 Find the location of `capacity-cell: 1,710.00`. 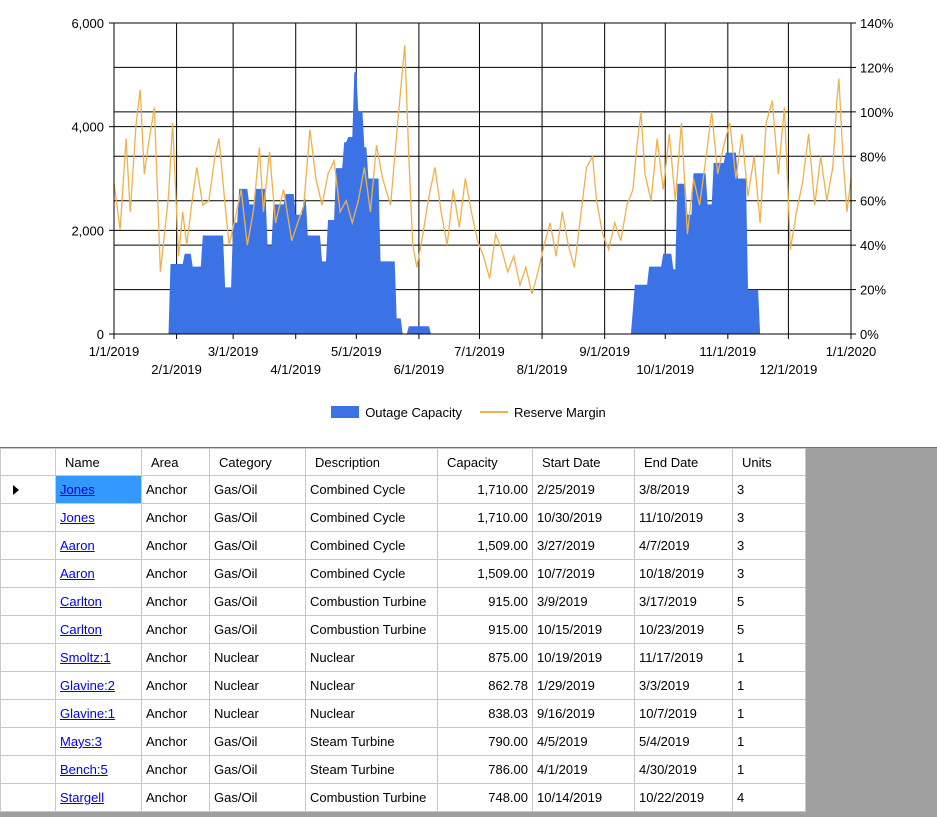

capacity-cell: 1,710.00 is located at coordinates (485, 489).